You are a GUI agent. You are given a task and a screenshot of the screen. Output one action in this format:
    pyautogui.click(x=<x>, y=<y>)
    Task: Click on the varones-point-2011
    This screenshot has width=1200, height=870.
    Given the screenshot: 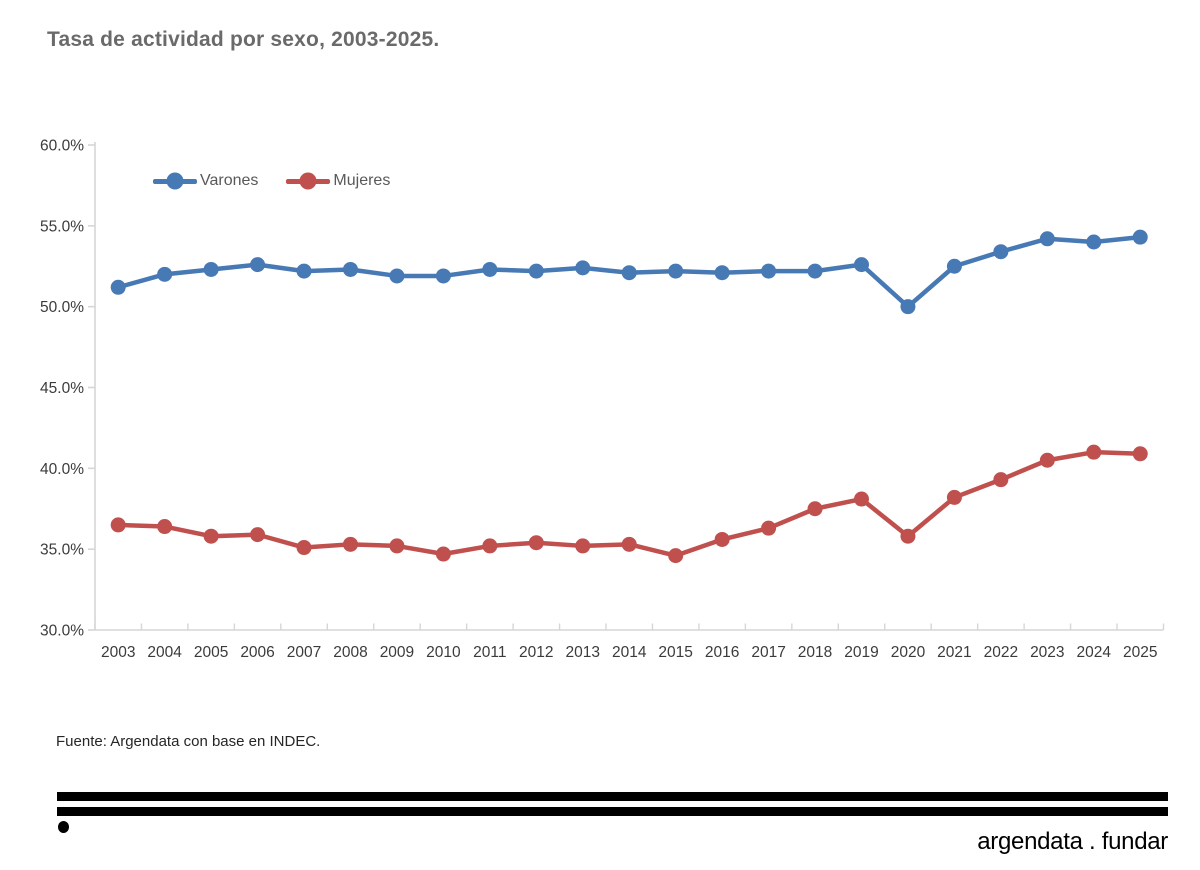 What is the action you would take?
    pyautogui.click(x=490, y=269)
    